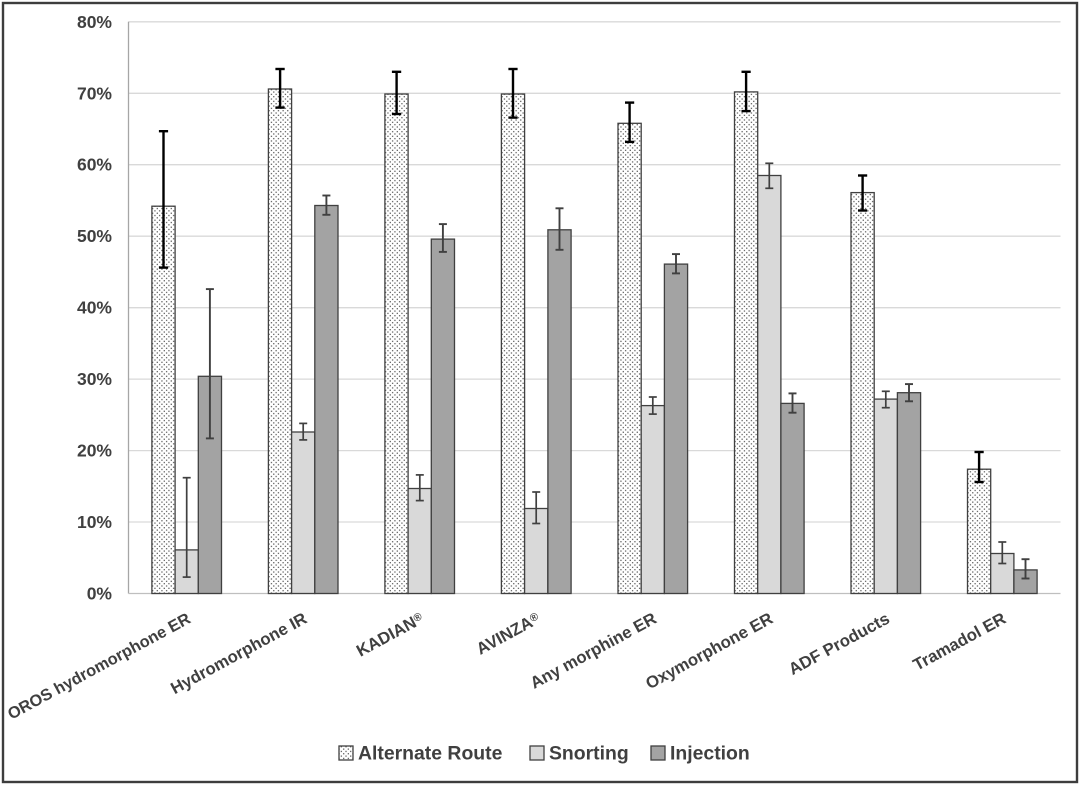 The height and width of the screenshot is (790, 1080). What do you see at coordinates (94, 522) in the screenshot?
I see `svg-text: 10%` at bounding box center [94, 522].